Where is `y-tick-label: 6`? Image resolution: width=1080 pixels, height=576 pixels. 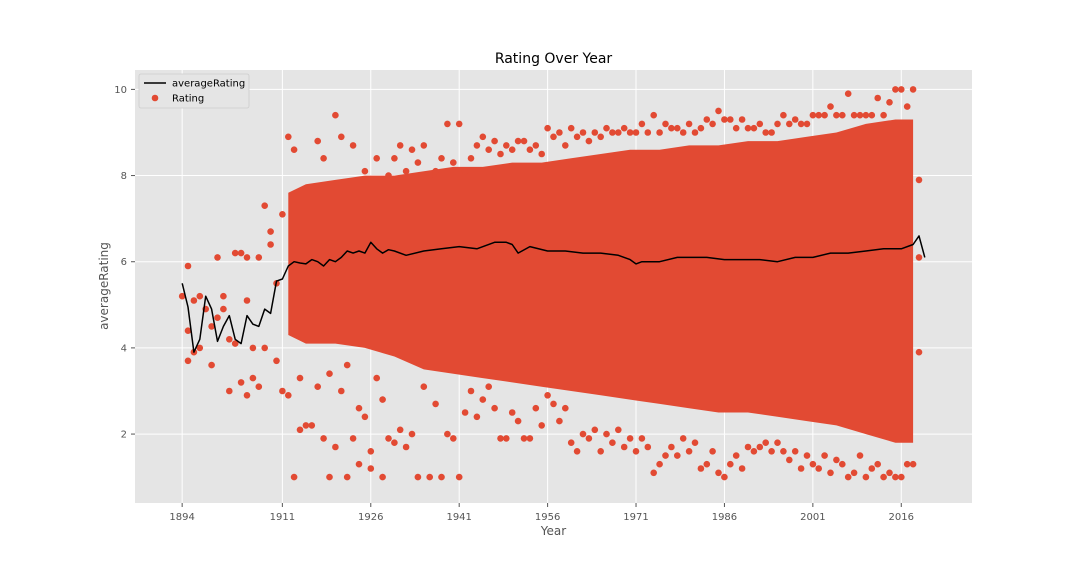 y-tick-label: 6 is located at coordinates (124, 262).